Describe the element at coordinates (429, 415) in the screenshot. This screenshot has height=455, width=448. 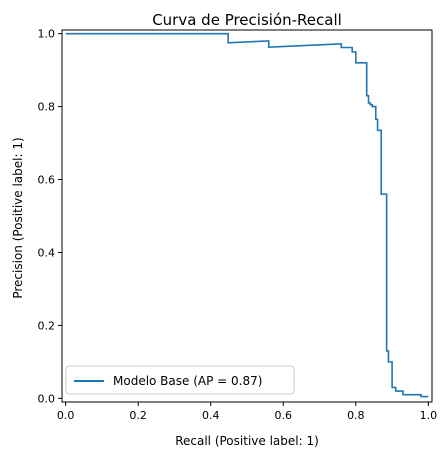
I see `x-tick-label: 1.0` at that location.